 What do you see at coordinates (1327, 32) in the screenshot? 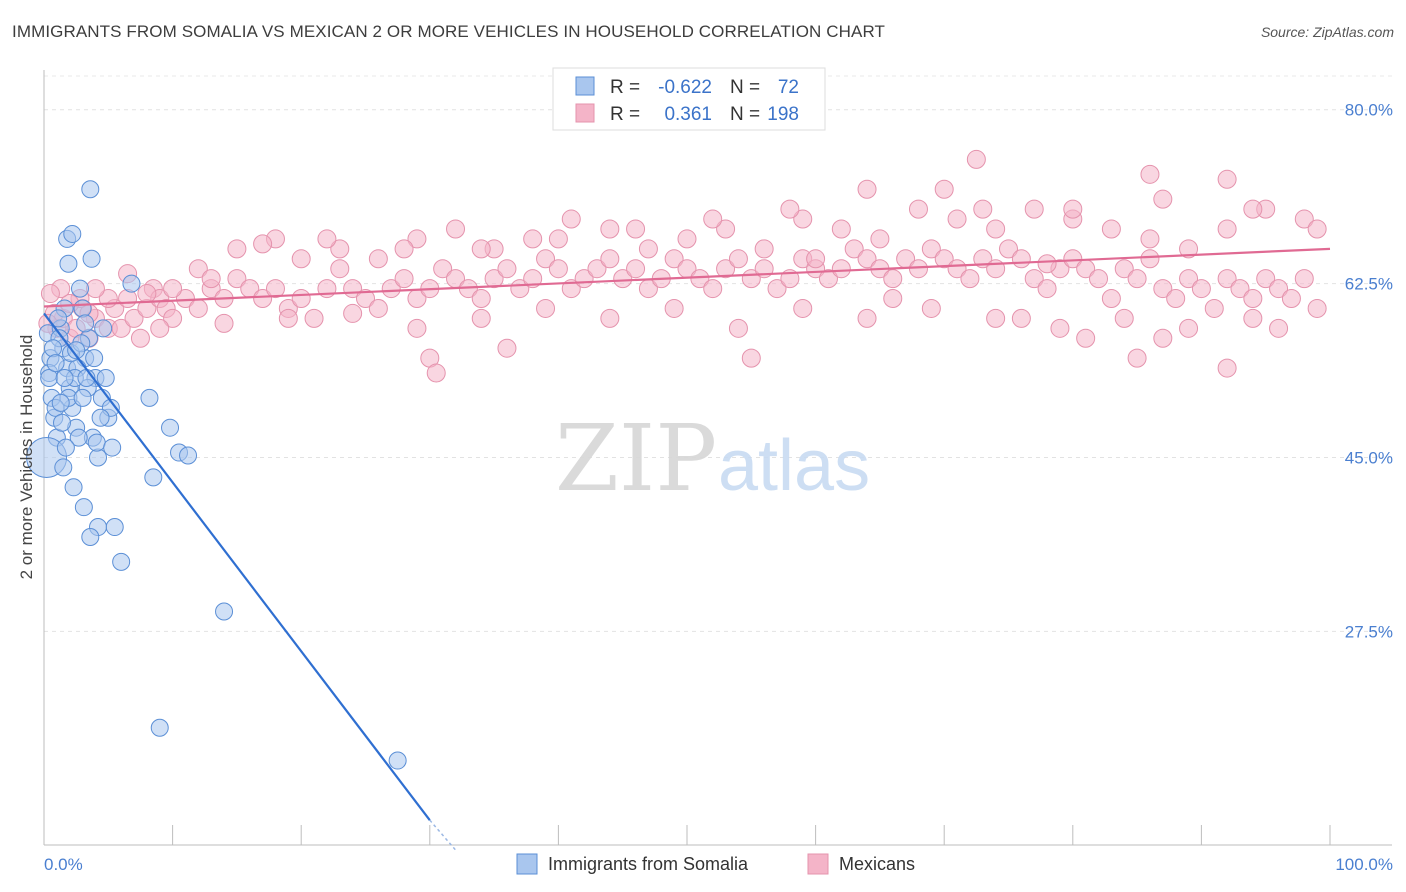
I see `chart-source: Source: ZipAtlas.com` at bounding box center [1327, 32].